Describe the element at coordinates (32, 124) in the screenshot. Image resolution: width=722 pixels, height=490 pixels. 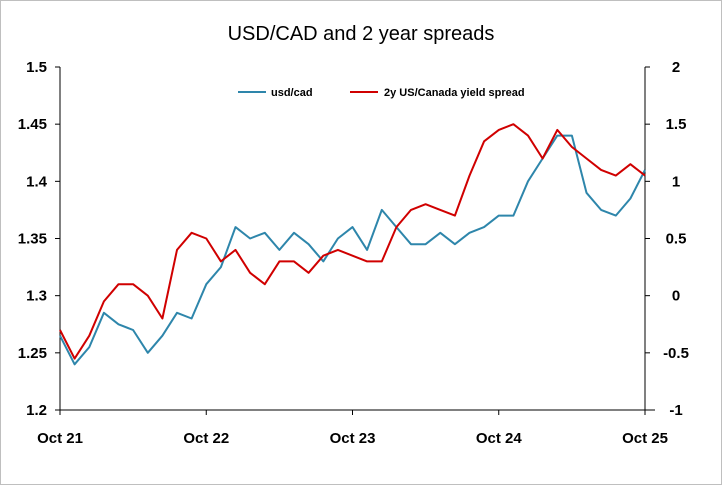
I see `left-tick-label: 1.45` at that location.